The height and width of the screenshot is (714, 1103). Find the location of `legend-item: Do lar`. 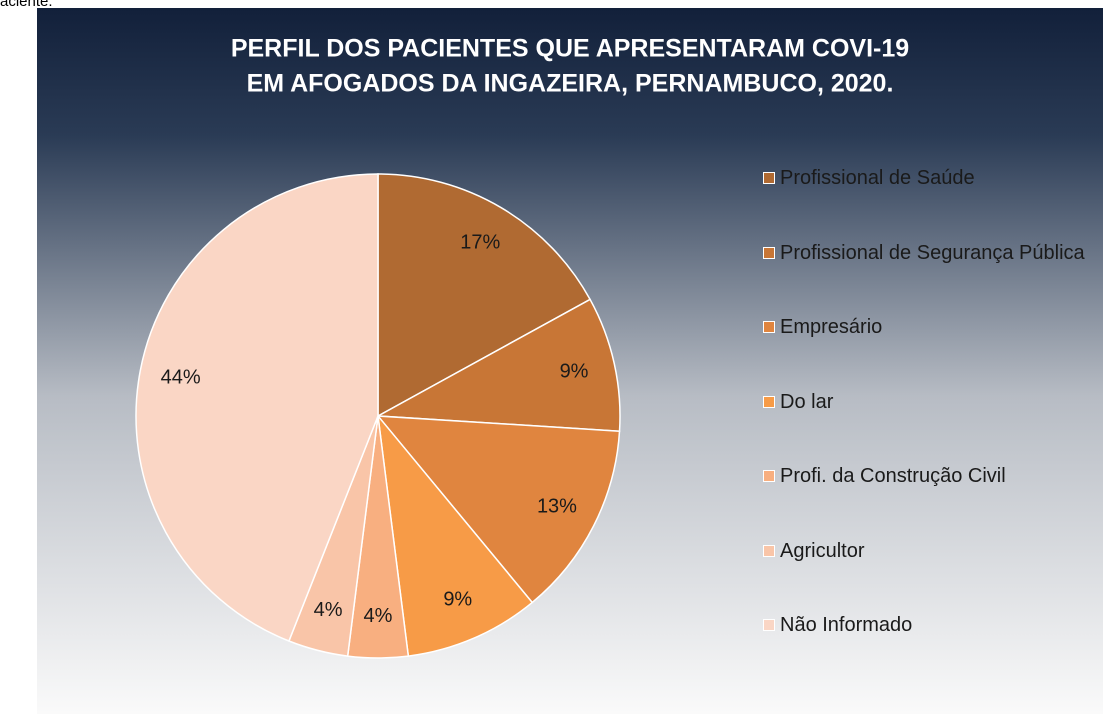

legend-item: Do lar is located at coordinates (930, 402).